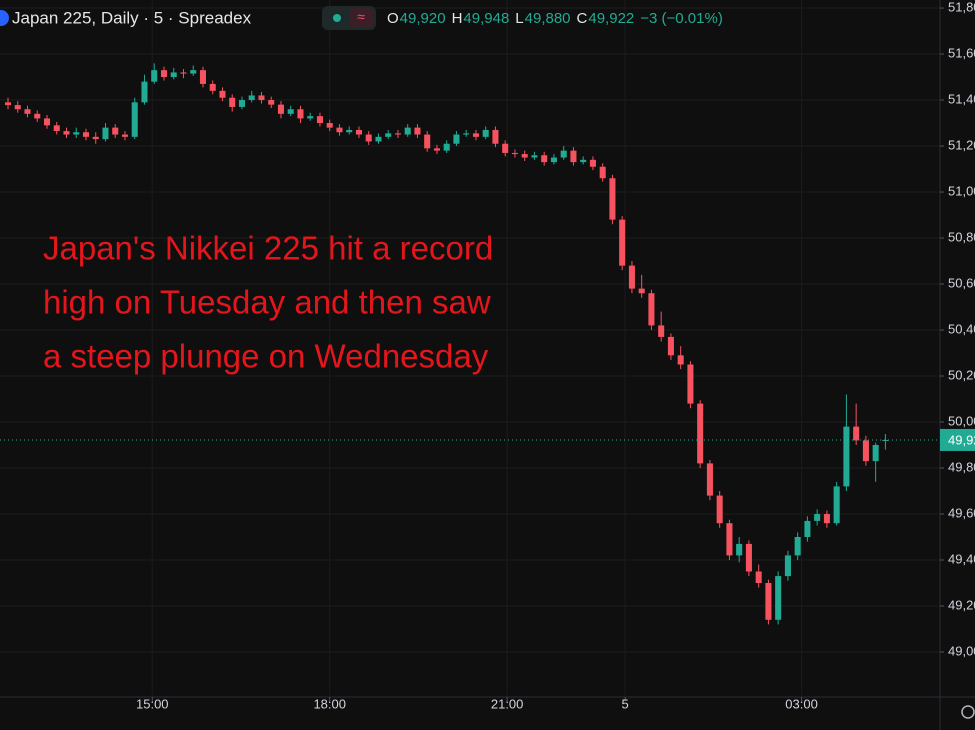  Describe the element at coordinates (961, 512) in the screenshot. I see `y-tick-label: 49,600` at that location.